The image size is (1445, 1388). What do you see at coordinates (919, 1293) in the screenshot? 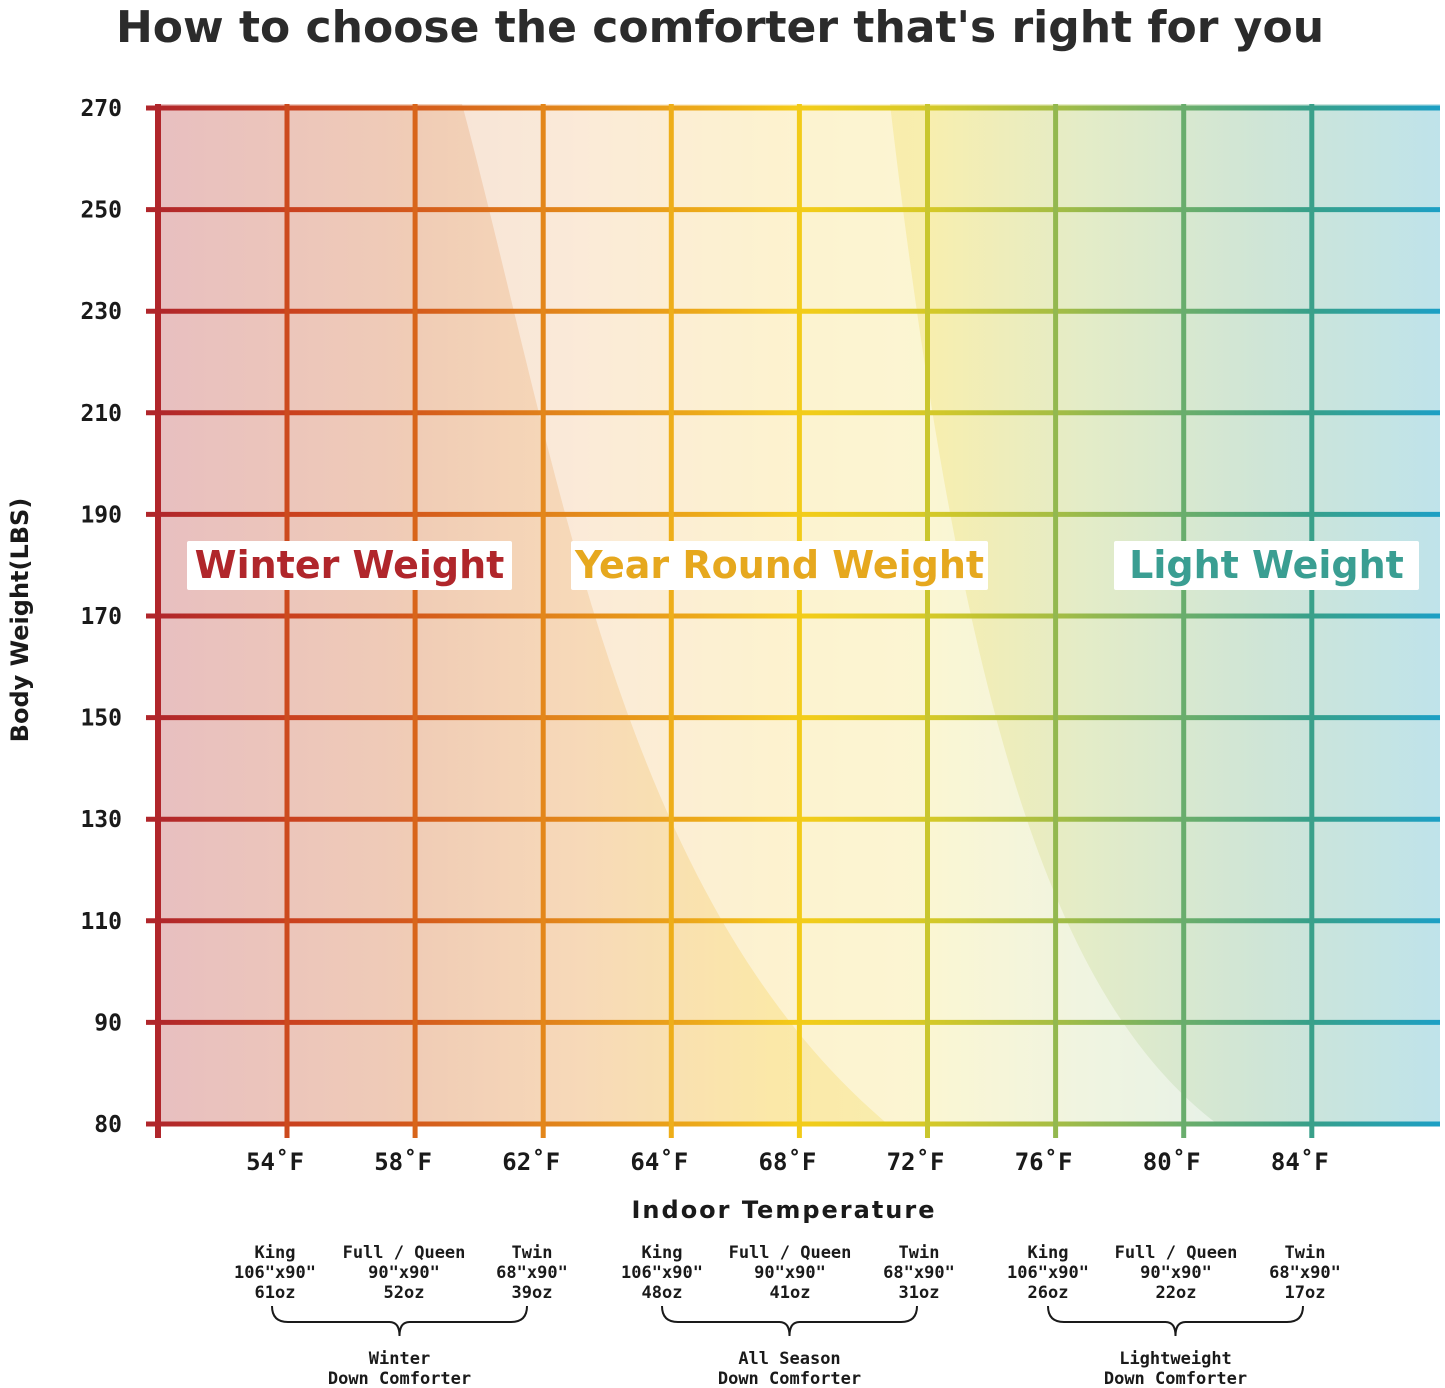
I see `product-spec-line: 31oz` at bounding box center [919, 1293].